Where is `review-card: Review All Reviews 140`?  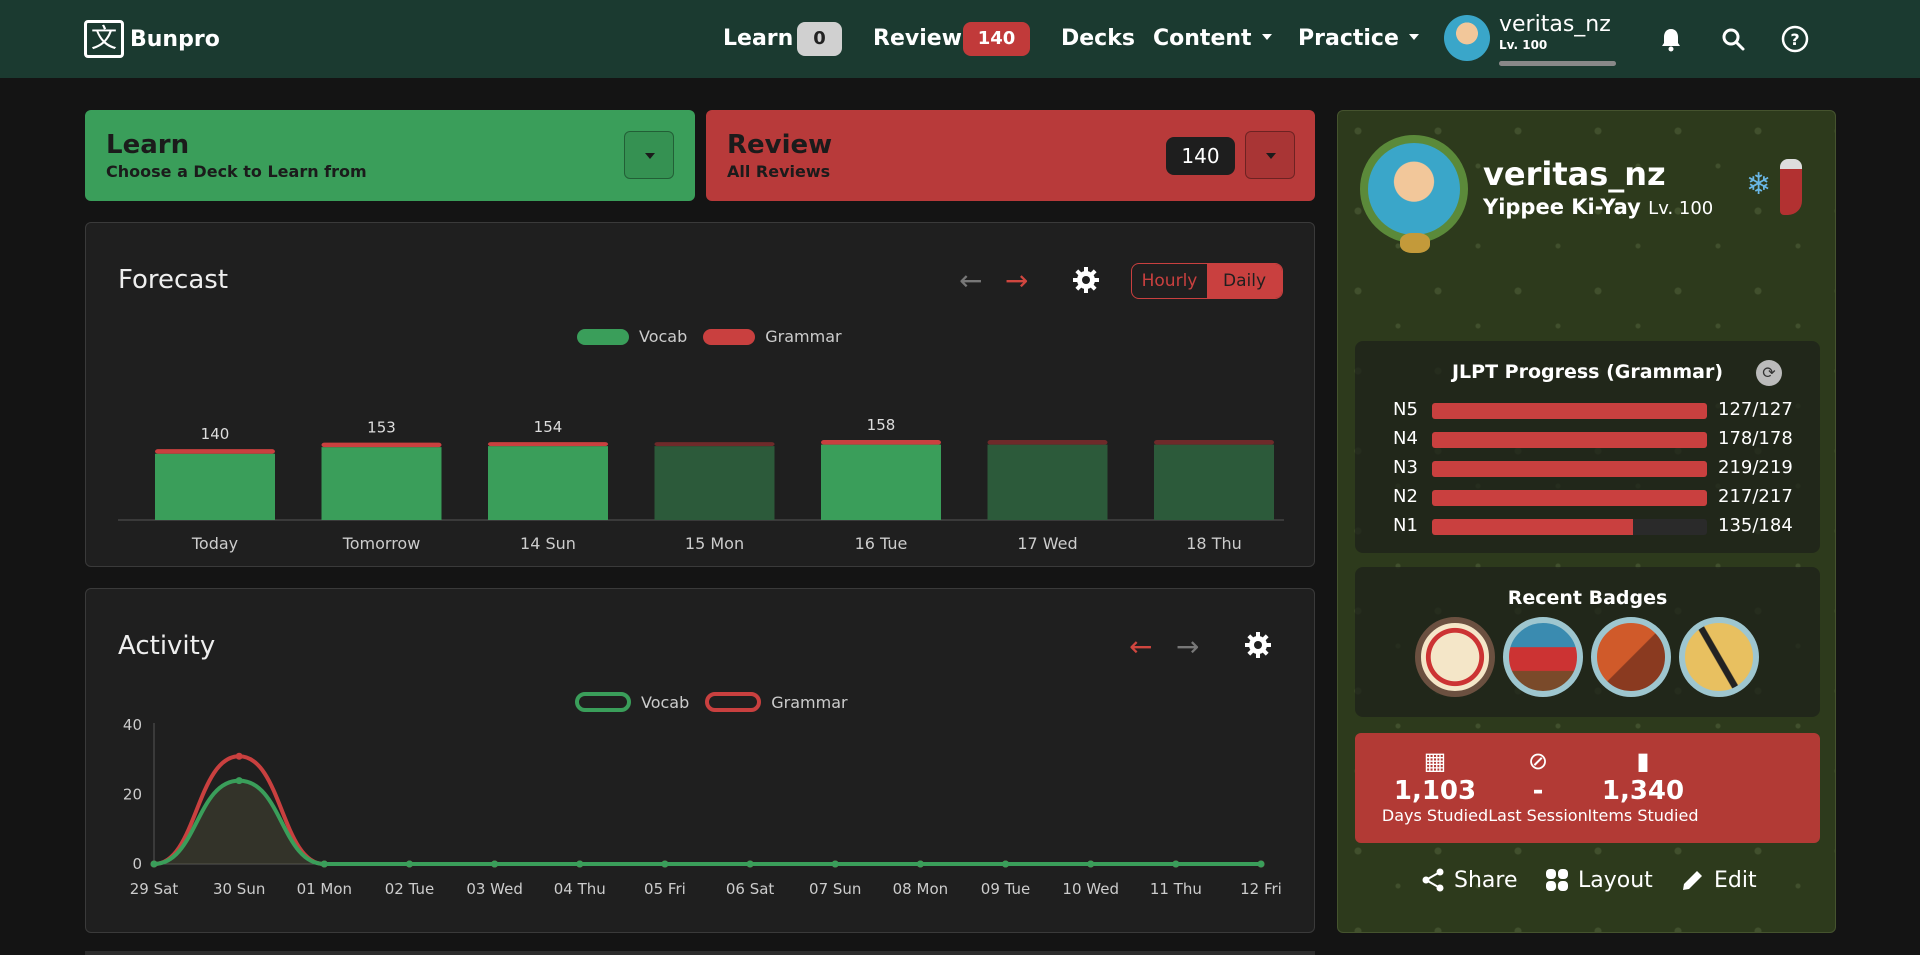 review-card: Review All Reviews 140 is located at coordinates (1010, 155).